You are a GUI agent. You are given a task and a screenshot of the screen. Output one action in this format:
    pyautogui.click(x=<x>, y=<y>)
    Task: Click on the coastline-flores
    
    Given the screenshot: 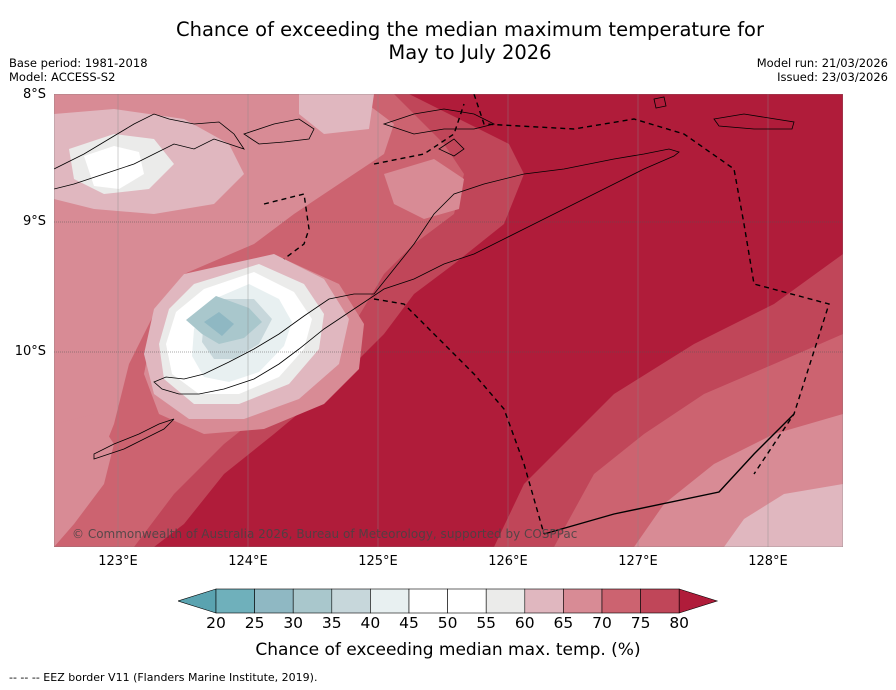 What is the action you would take?
    pyautogui.click(x=149, y=151)
    